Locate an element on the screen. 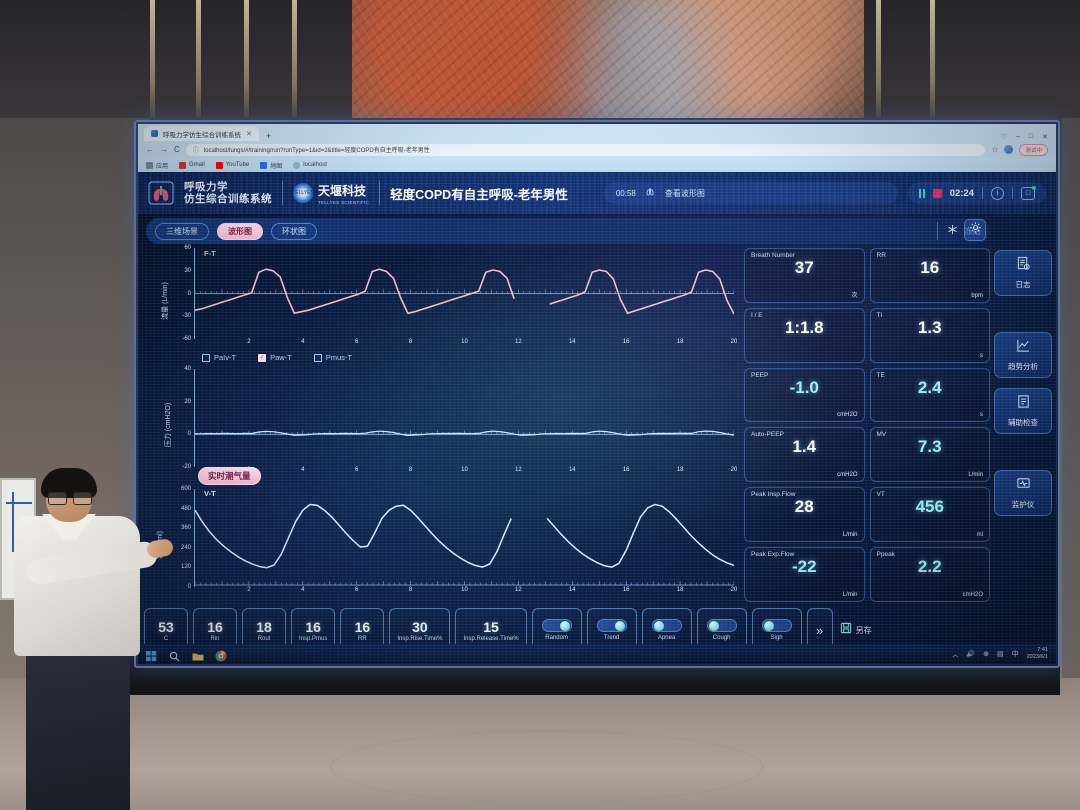 This screenshot has height=810, width=1080. parameter-card: Ppeak 2.2 cmH2O is located at coordinates (929, 574).